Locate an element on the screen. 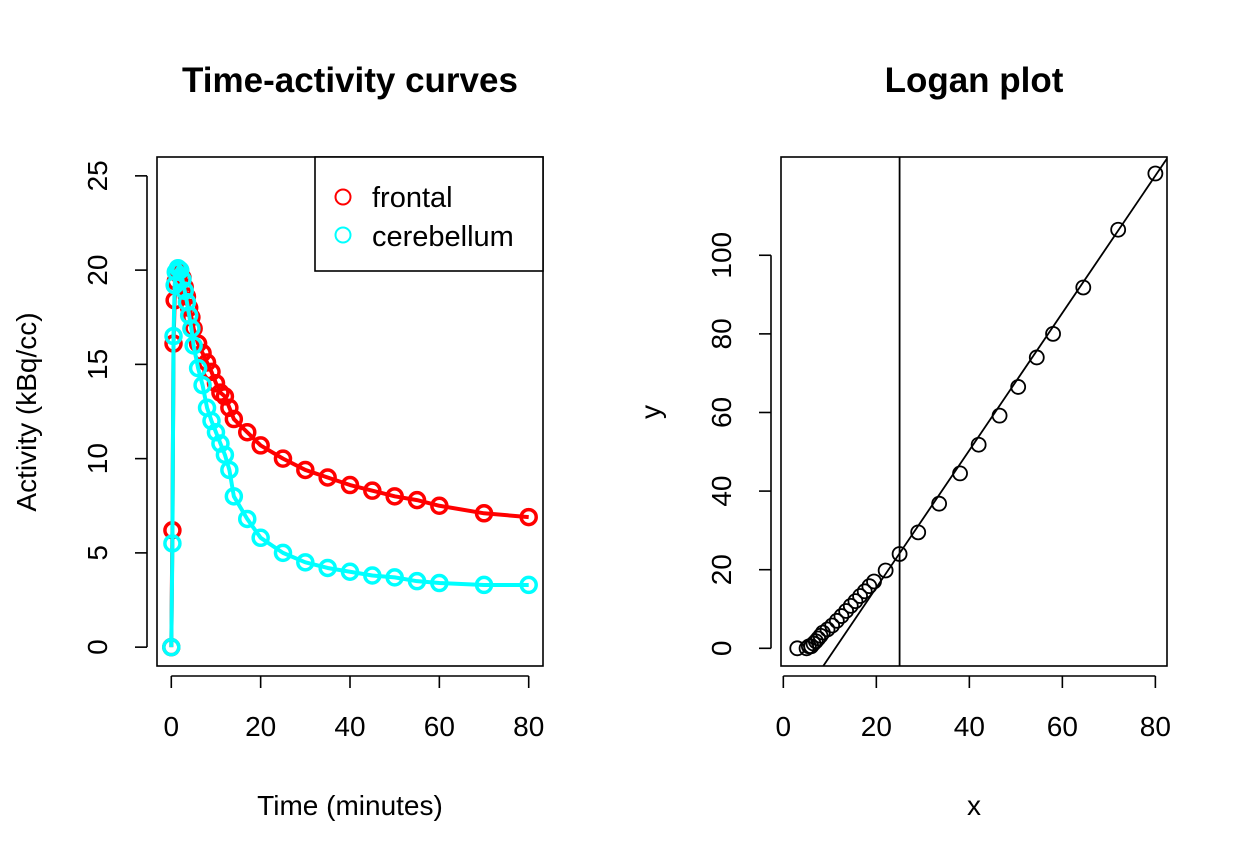 This screenshot has width=1248, height=864. tac-x-tick-label: 80 is located at coordinates (528, 726).